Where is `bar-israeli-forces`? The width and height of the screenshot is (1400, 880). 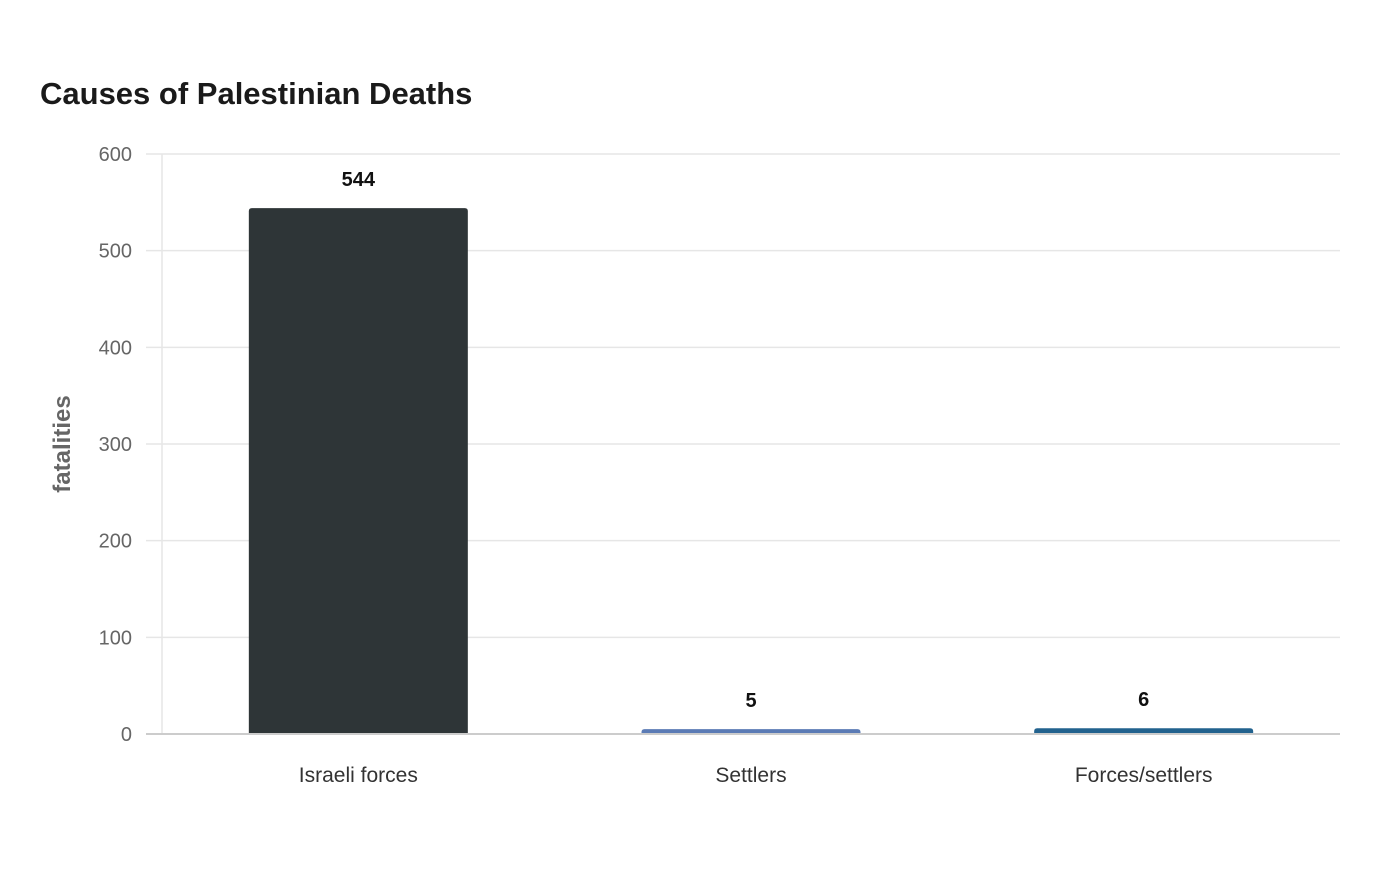
bar-israeli-forces is located at coordinates (358, 471).